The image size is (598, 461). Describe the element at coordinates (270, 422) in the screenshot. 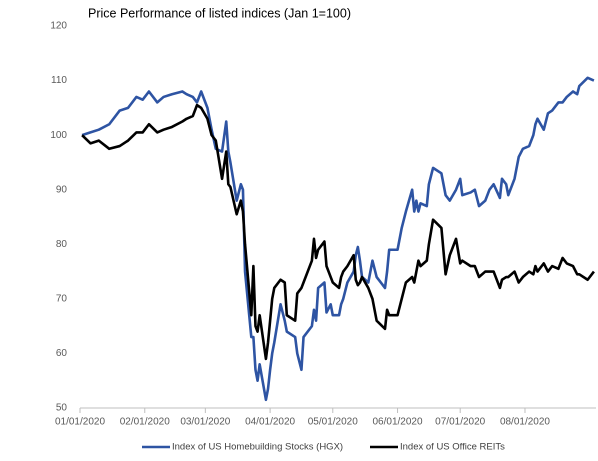

I see `x-tick-label: 04/01/2020` at that location.